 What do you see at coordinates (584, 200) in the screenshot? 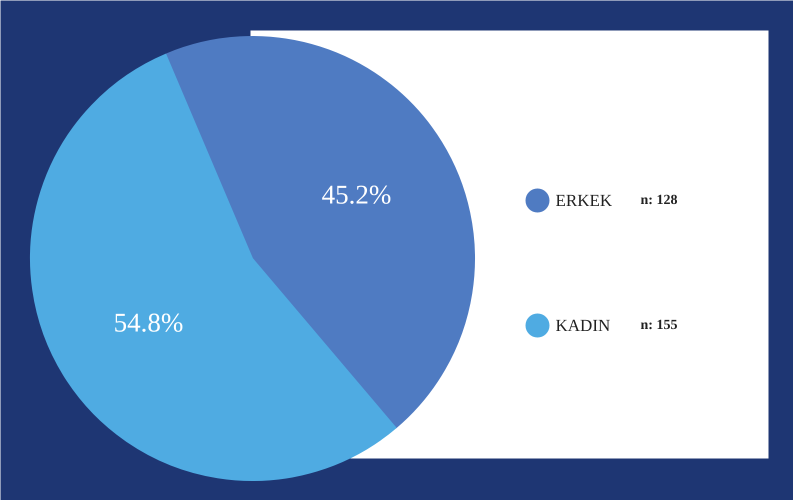
I see `legend-label: ERKEK` at bounding box center [584, 200].